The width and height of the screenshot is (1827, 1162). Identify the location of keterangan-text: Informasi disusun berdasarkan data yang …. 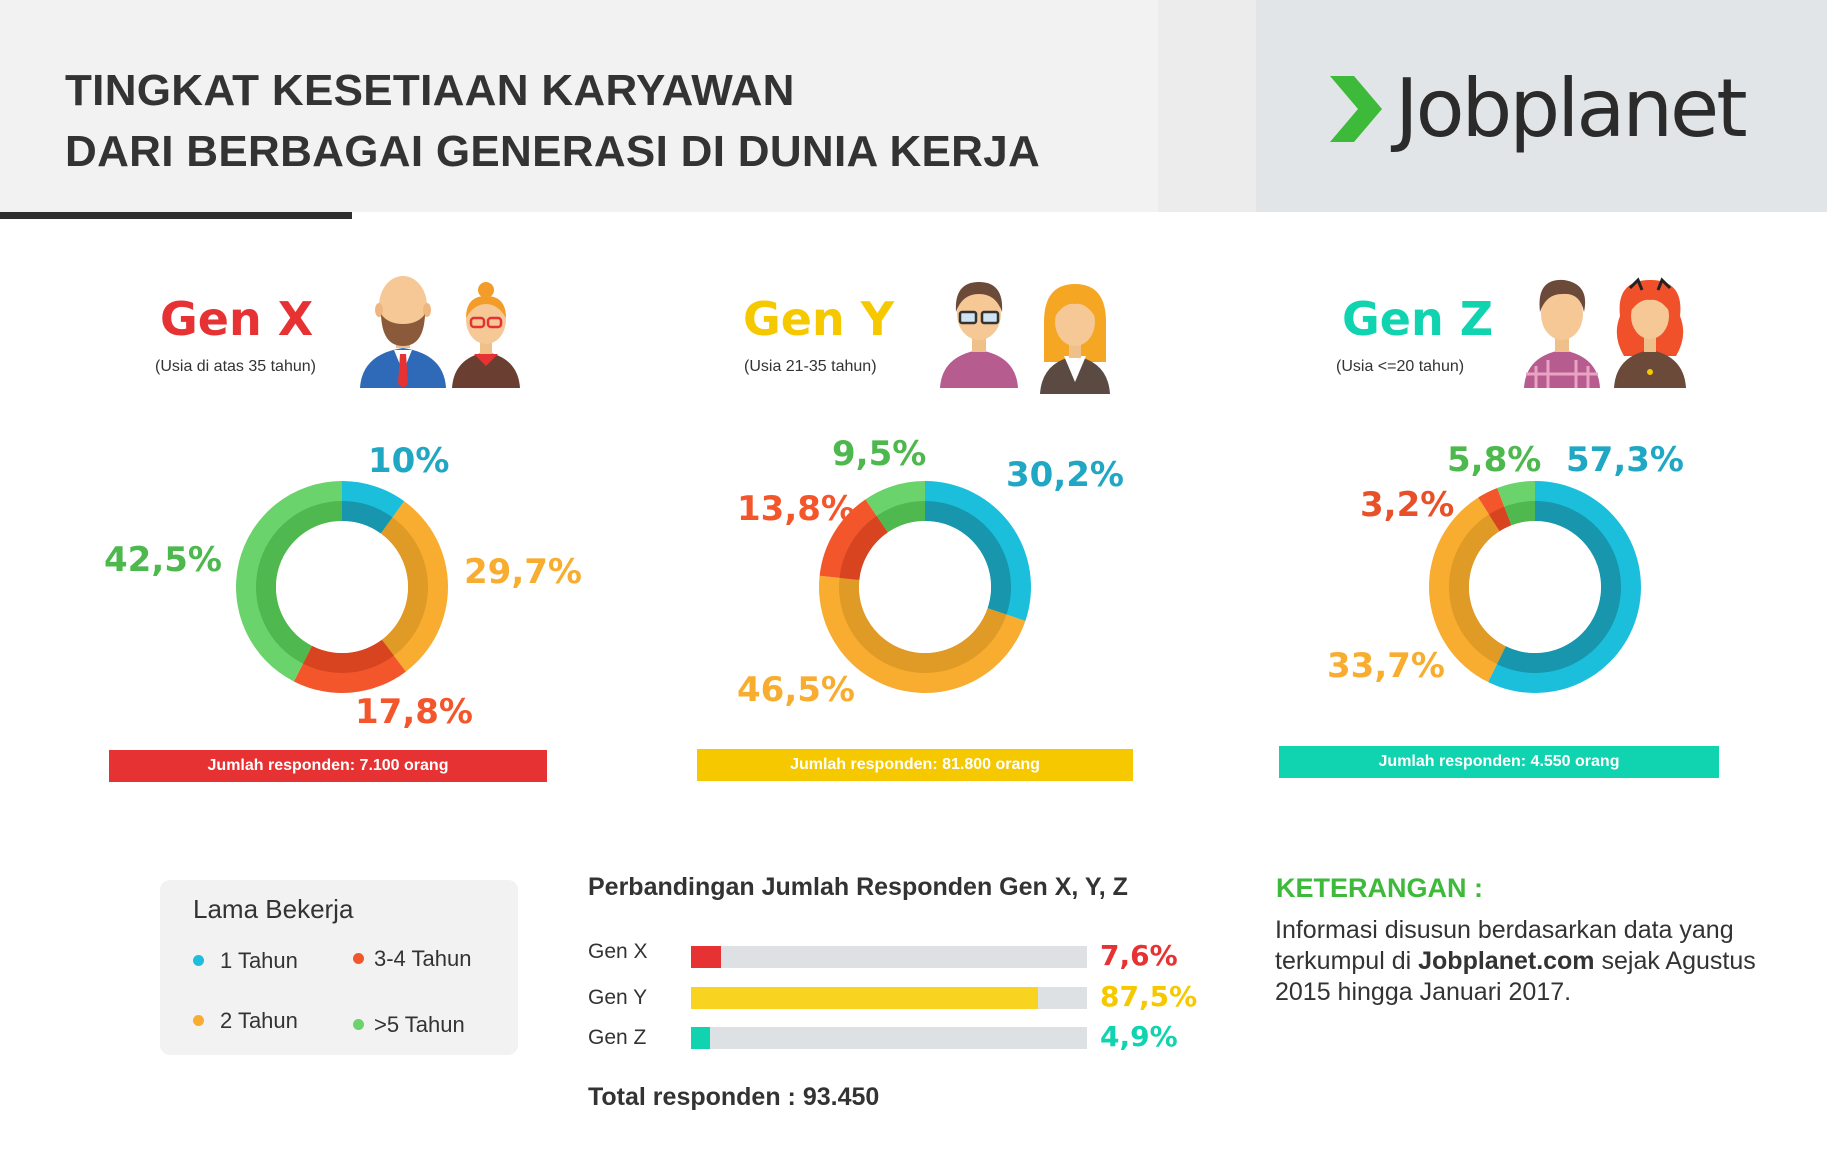
(1515, 961).